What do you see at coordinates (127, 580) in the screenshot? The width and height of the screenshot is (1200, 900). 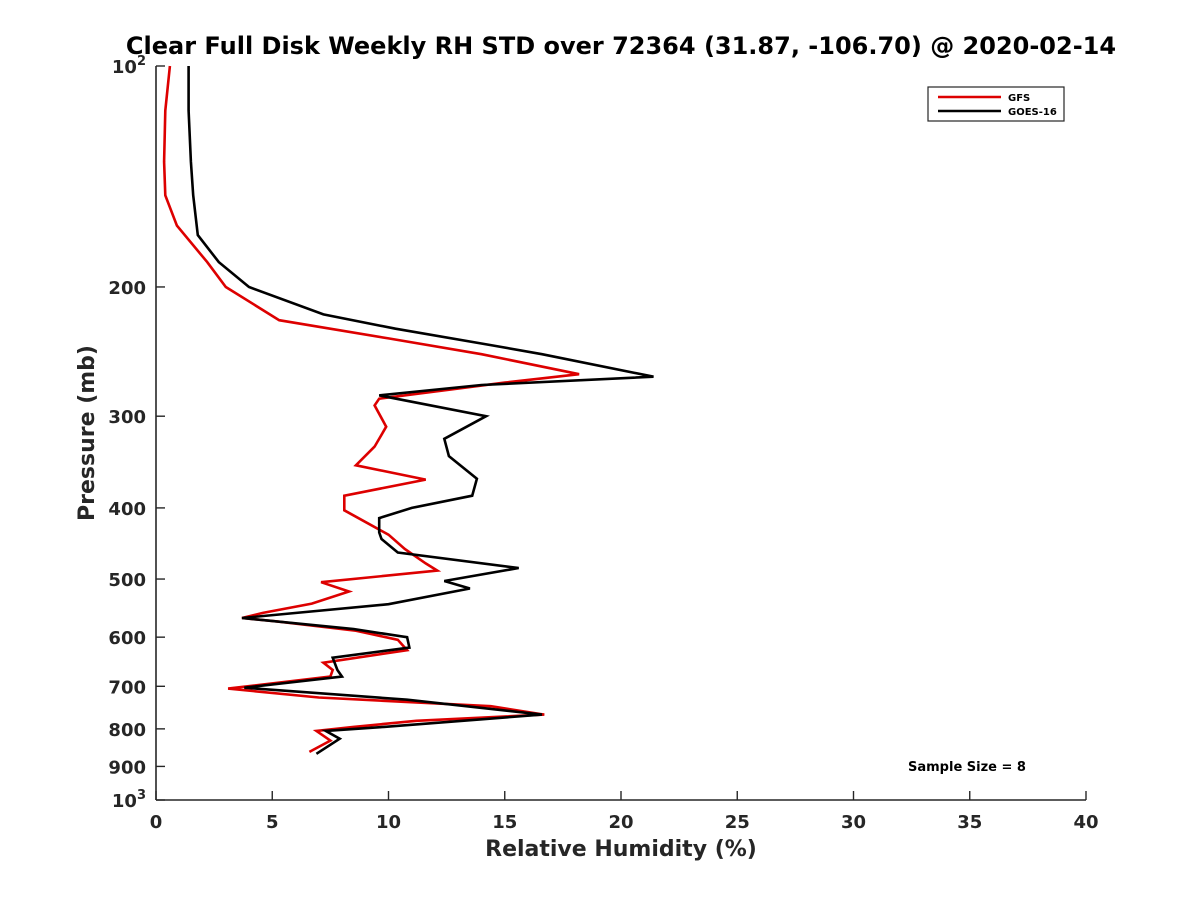 I see `y-tick-label: 500` at bounding box center [127, 580].